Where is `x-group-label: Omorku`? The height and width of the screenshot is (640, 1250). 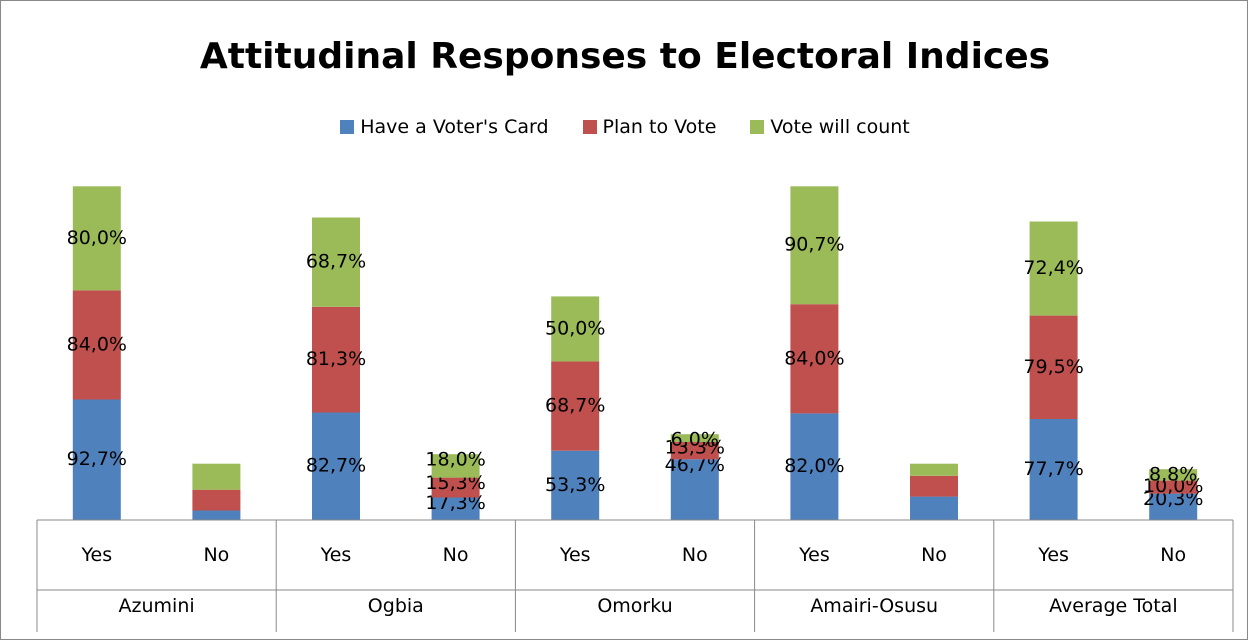
x-group-label: Omorku is located at coordinates (634, 606).